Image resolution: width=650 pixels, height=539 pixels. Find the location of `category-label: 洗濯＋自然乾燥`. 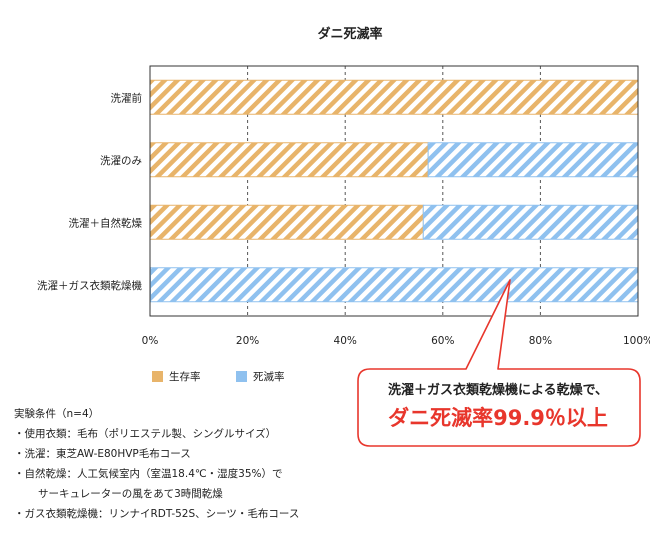

category-label: 洗濯＋自然乾燥 is located at coordinates (106, 222).